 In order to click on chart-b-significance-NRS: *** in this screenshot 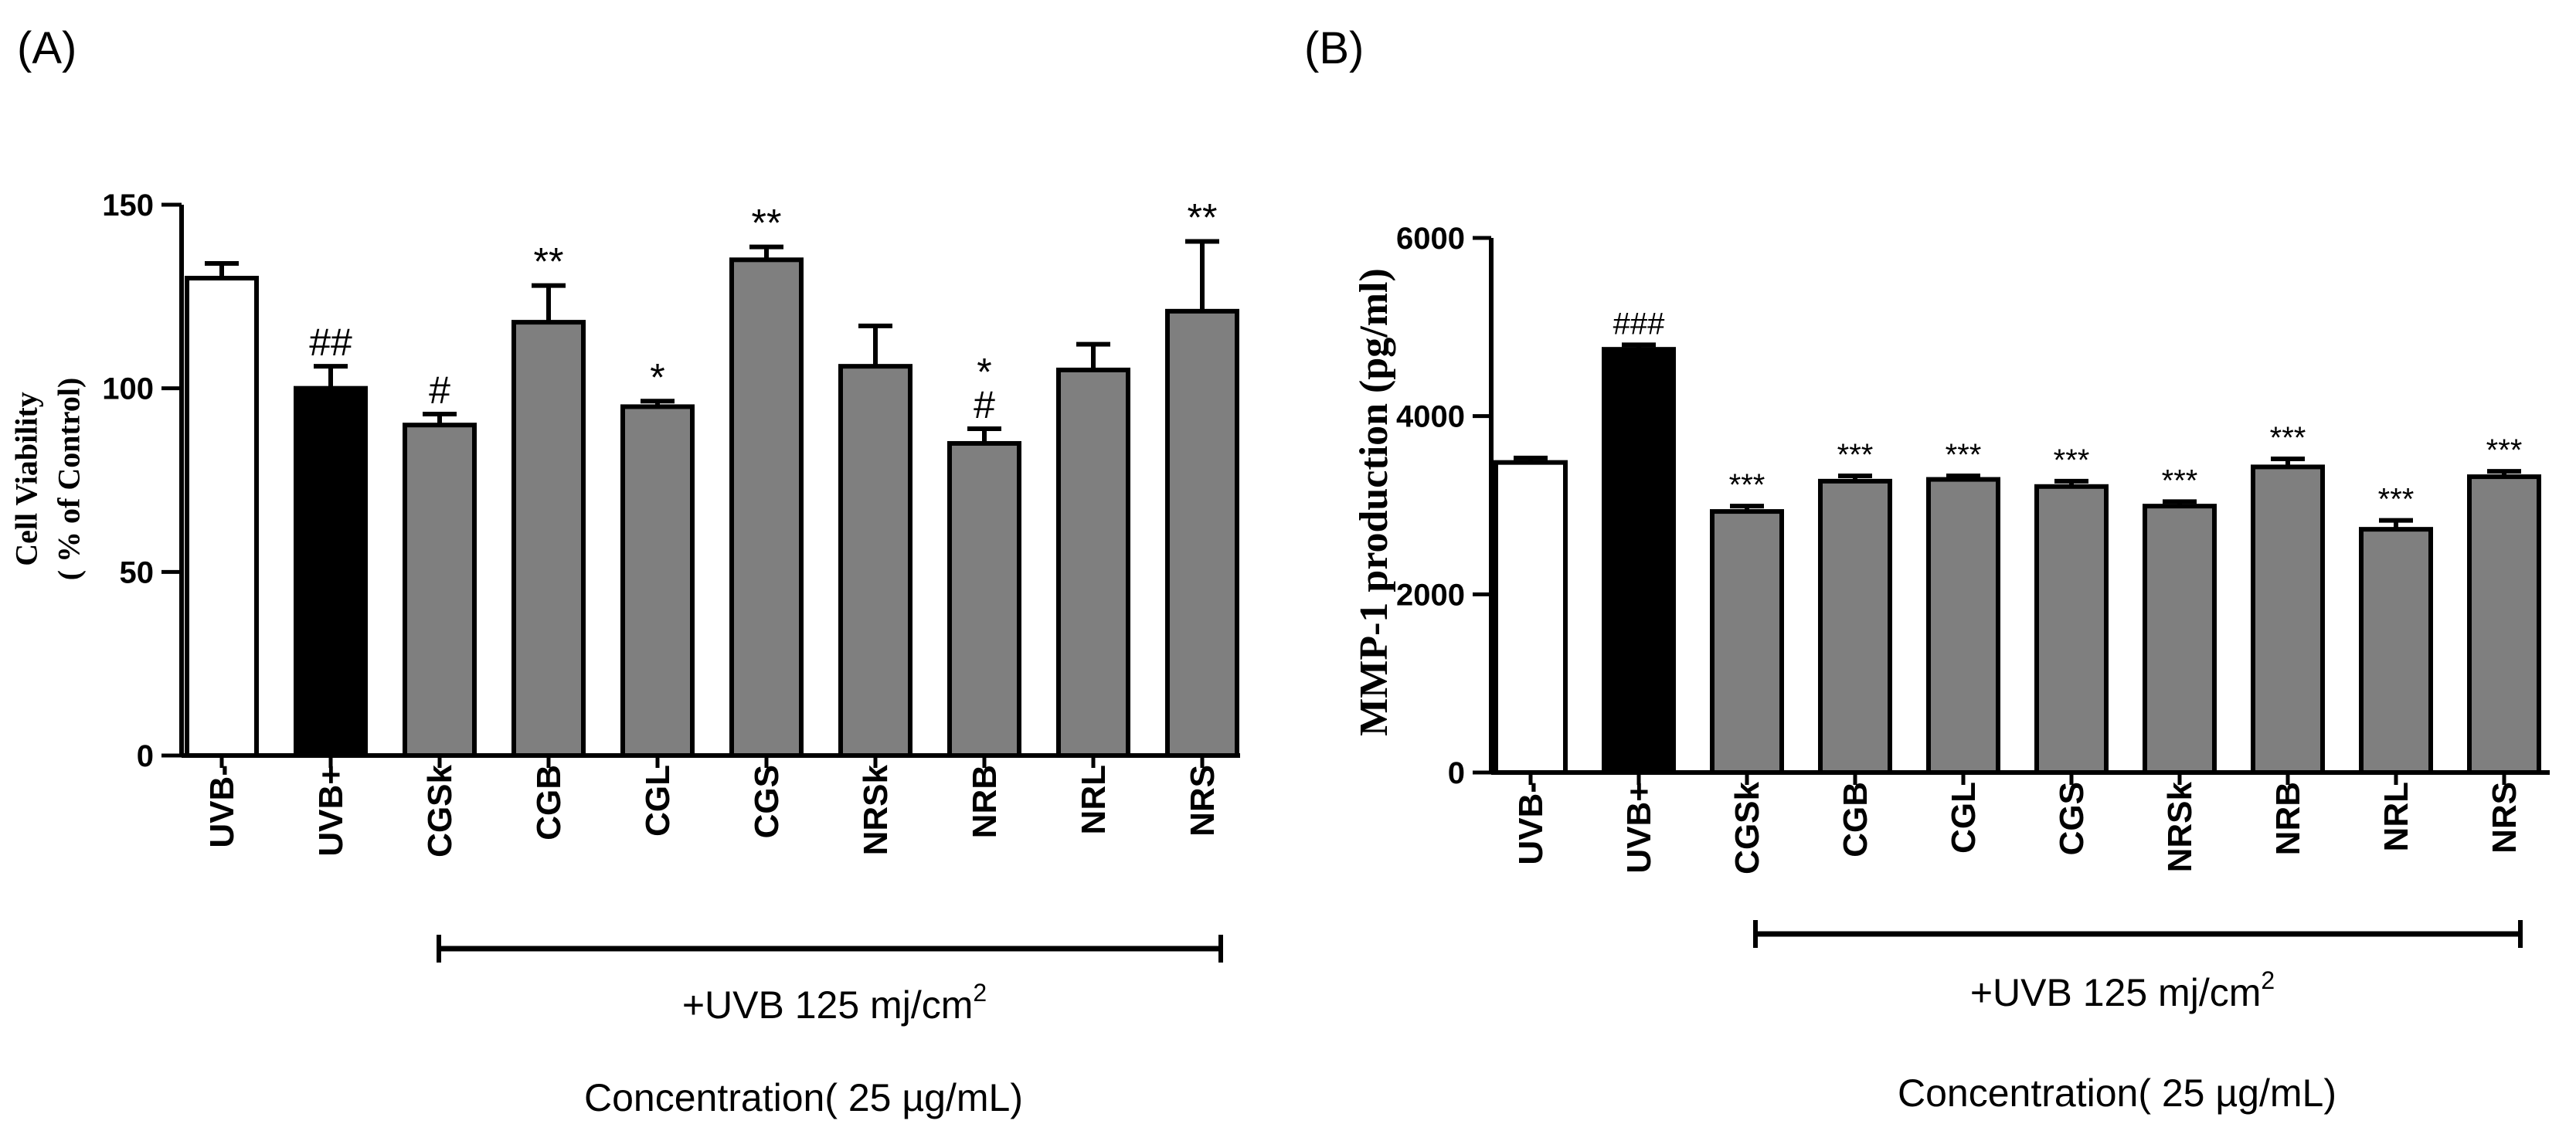, I will do `click(2504, 450)`.